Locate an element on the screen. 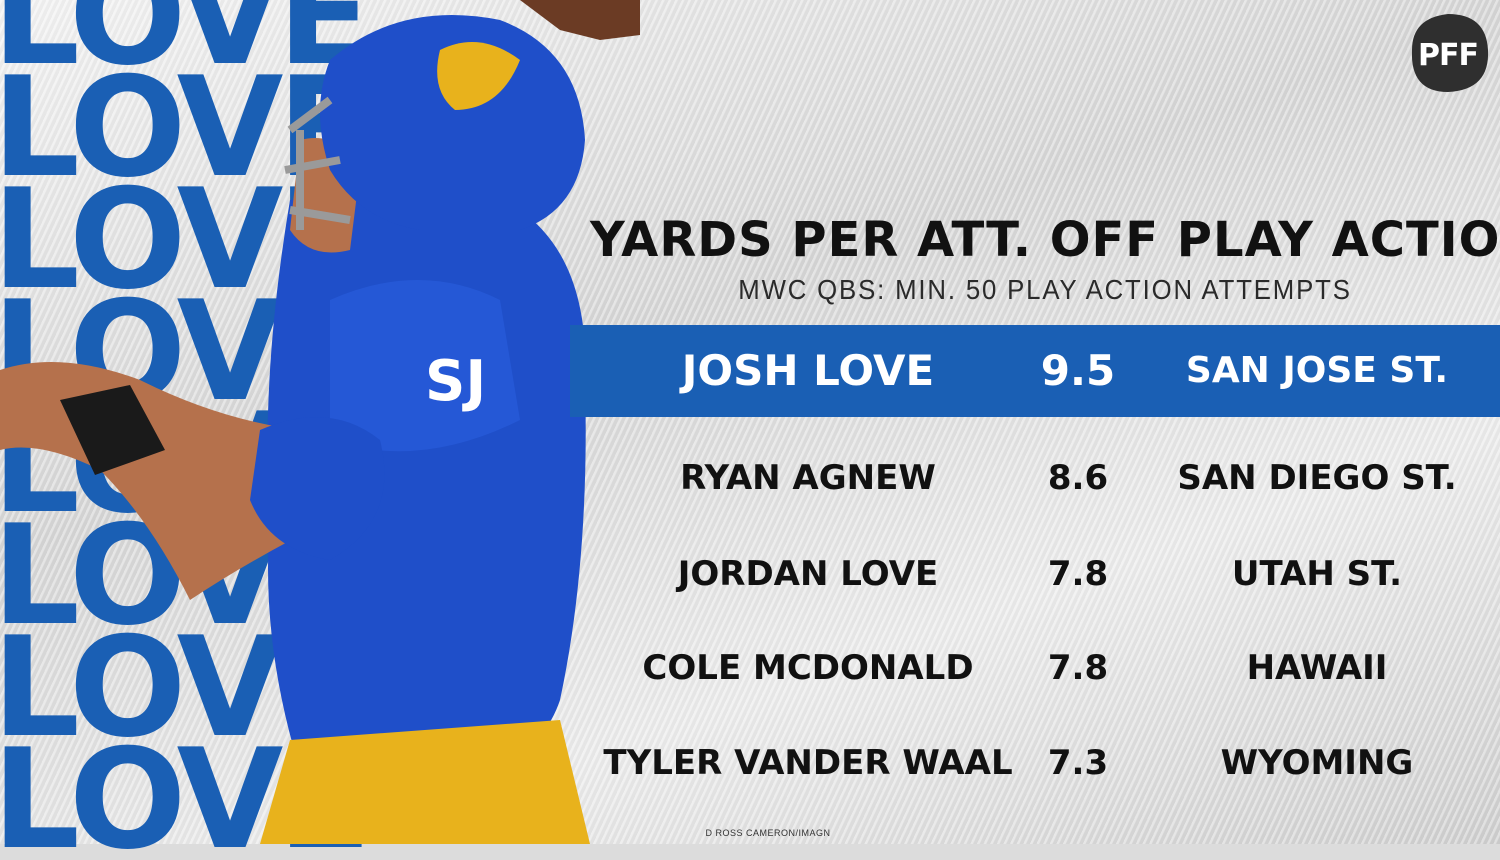 The width and height of the screenshot is (1500, 860). chart-title: YARDS PER ATT. OFF PLAY ACTION is located at coordinates (1045, 240).